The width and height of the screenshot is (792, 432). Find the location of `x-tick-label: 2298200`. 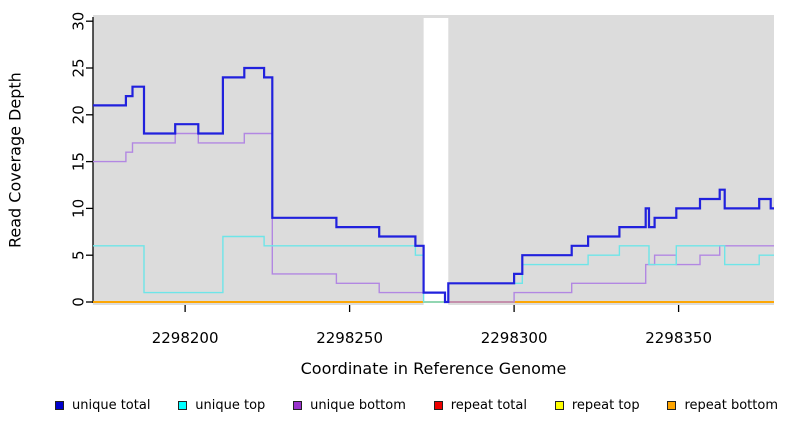

x-tick-label: 2298200 is located at coordinates (185, 338).